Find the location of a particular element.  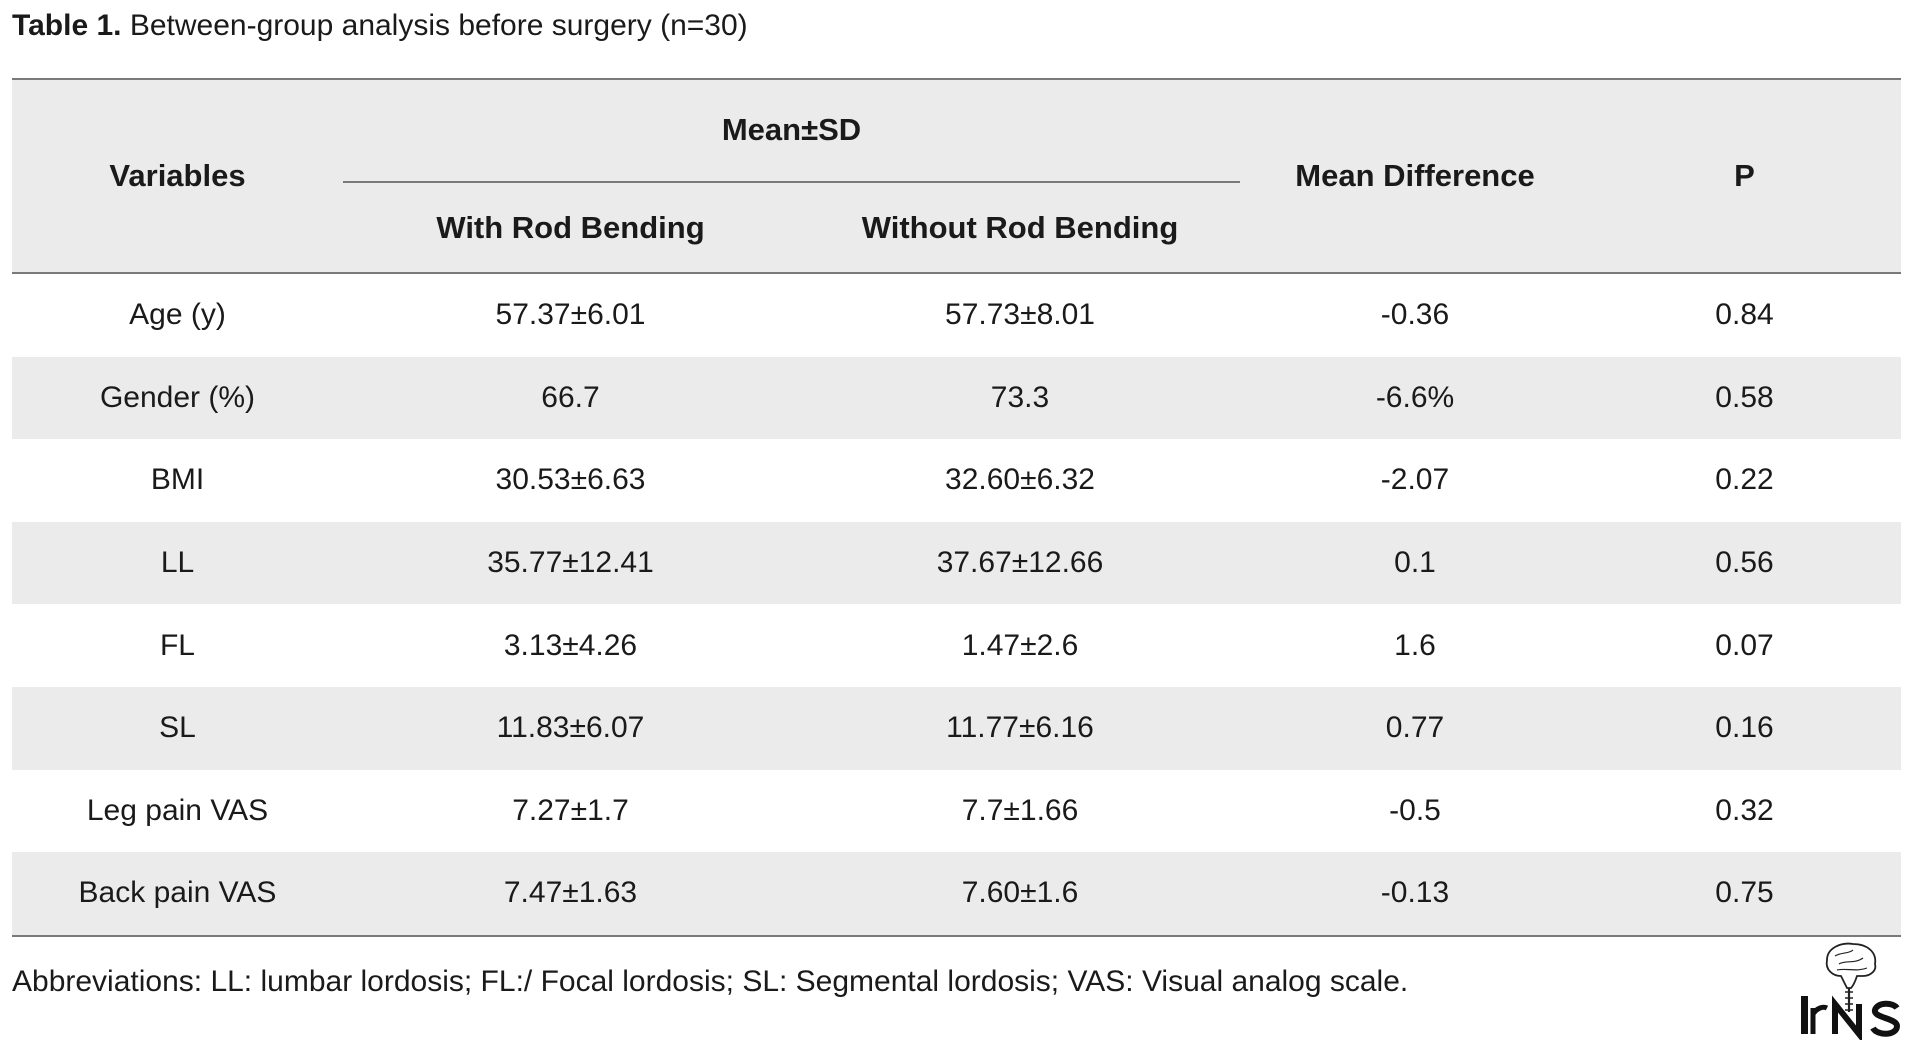

cell-without-rod: 7.7±1.66 is located at coordinates (1020, 810).